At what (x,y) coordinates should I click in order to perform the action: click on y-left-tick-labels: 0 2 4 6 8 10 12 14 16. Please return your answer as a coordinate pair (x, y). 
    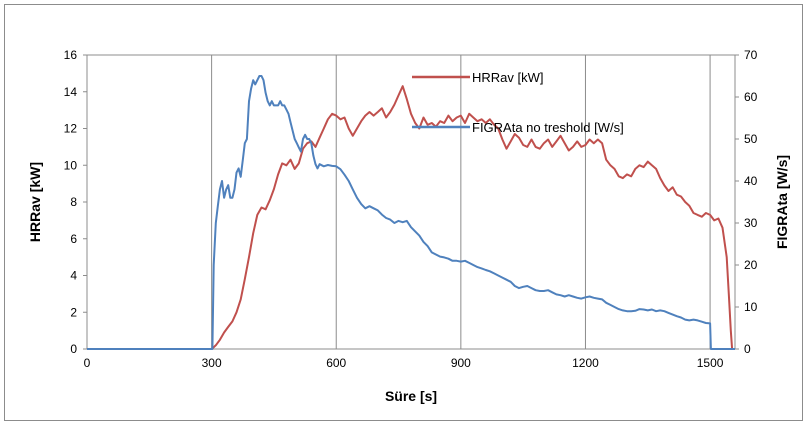
    Looking at the image, I should click on (75, 202).